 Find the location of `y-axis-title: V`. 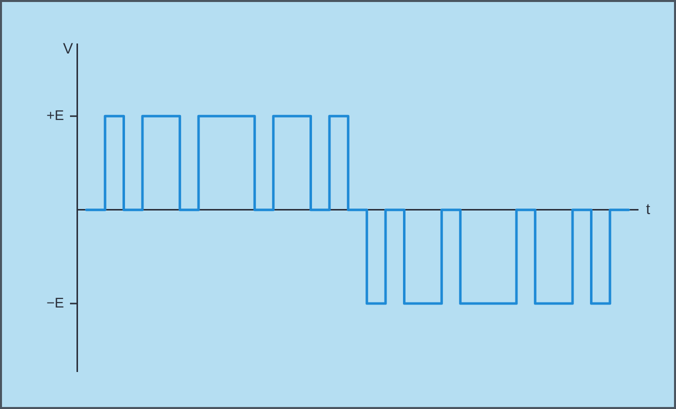

y-axis-title: V is located at coordinates (67, 49).